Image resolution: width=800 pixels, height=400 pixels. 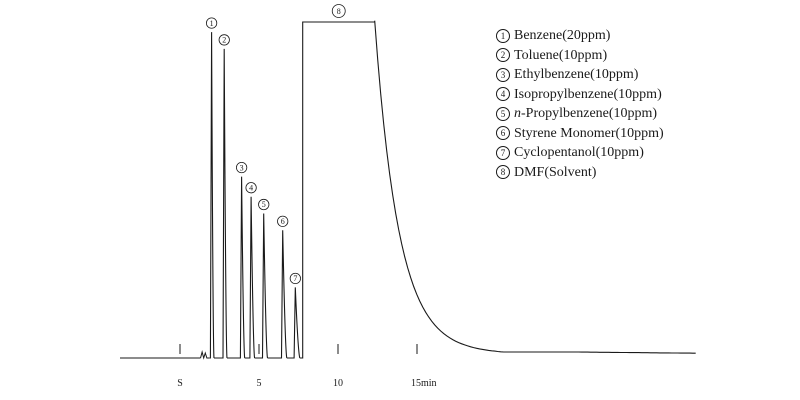 I want to click on peak-label-7: 7, so click(x=295, y=278).